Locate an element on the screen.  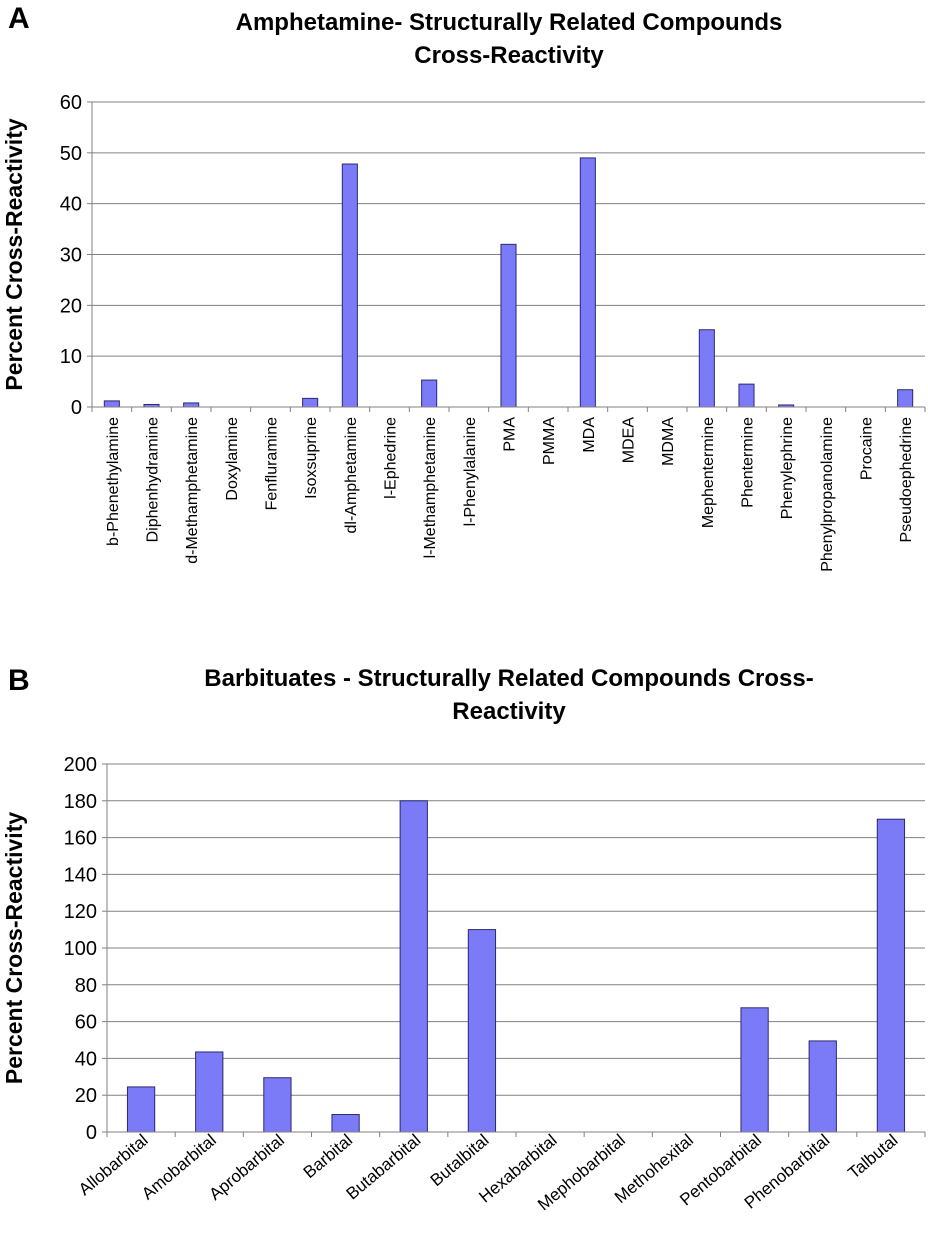
x-tick-label: PMA is located at coordinates (510, 434).